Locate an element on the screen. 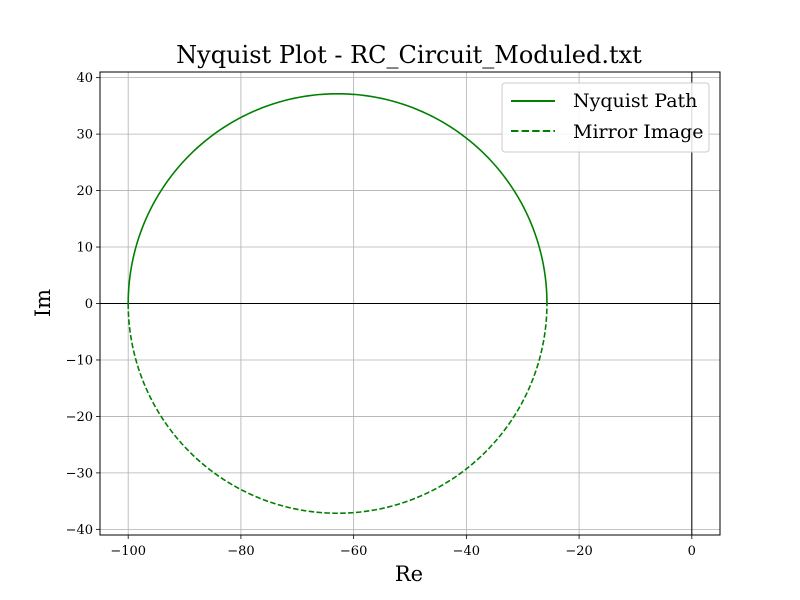 The height and width of the screenshot is (600, 800). chart-title: Nyquist Plot - RC_Circuit_Moduled.txt is located at coordinates (409, 55).